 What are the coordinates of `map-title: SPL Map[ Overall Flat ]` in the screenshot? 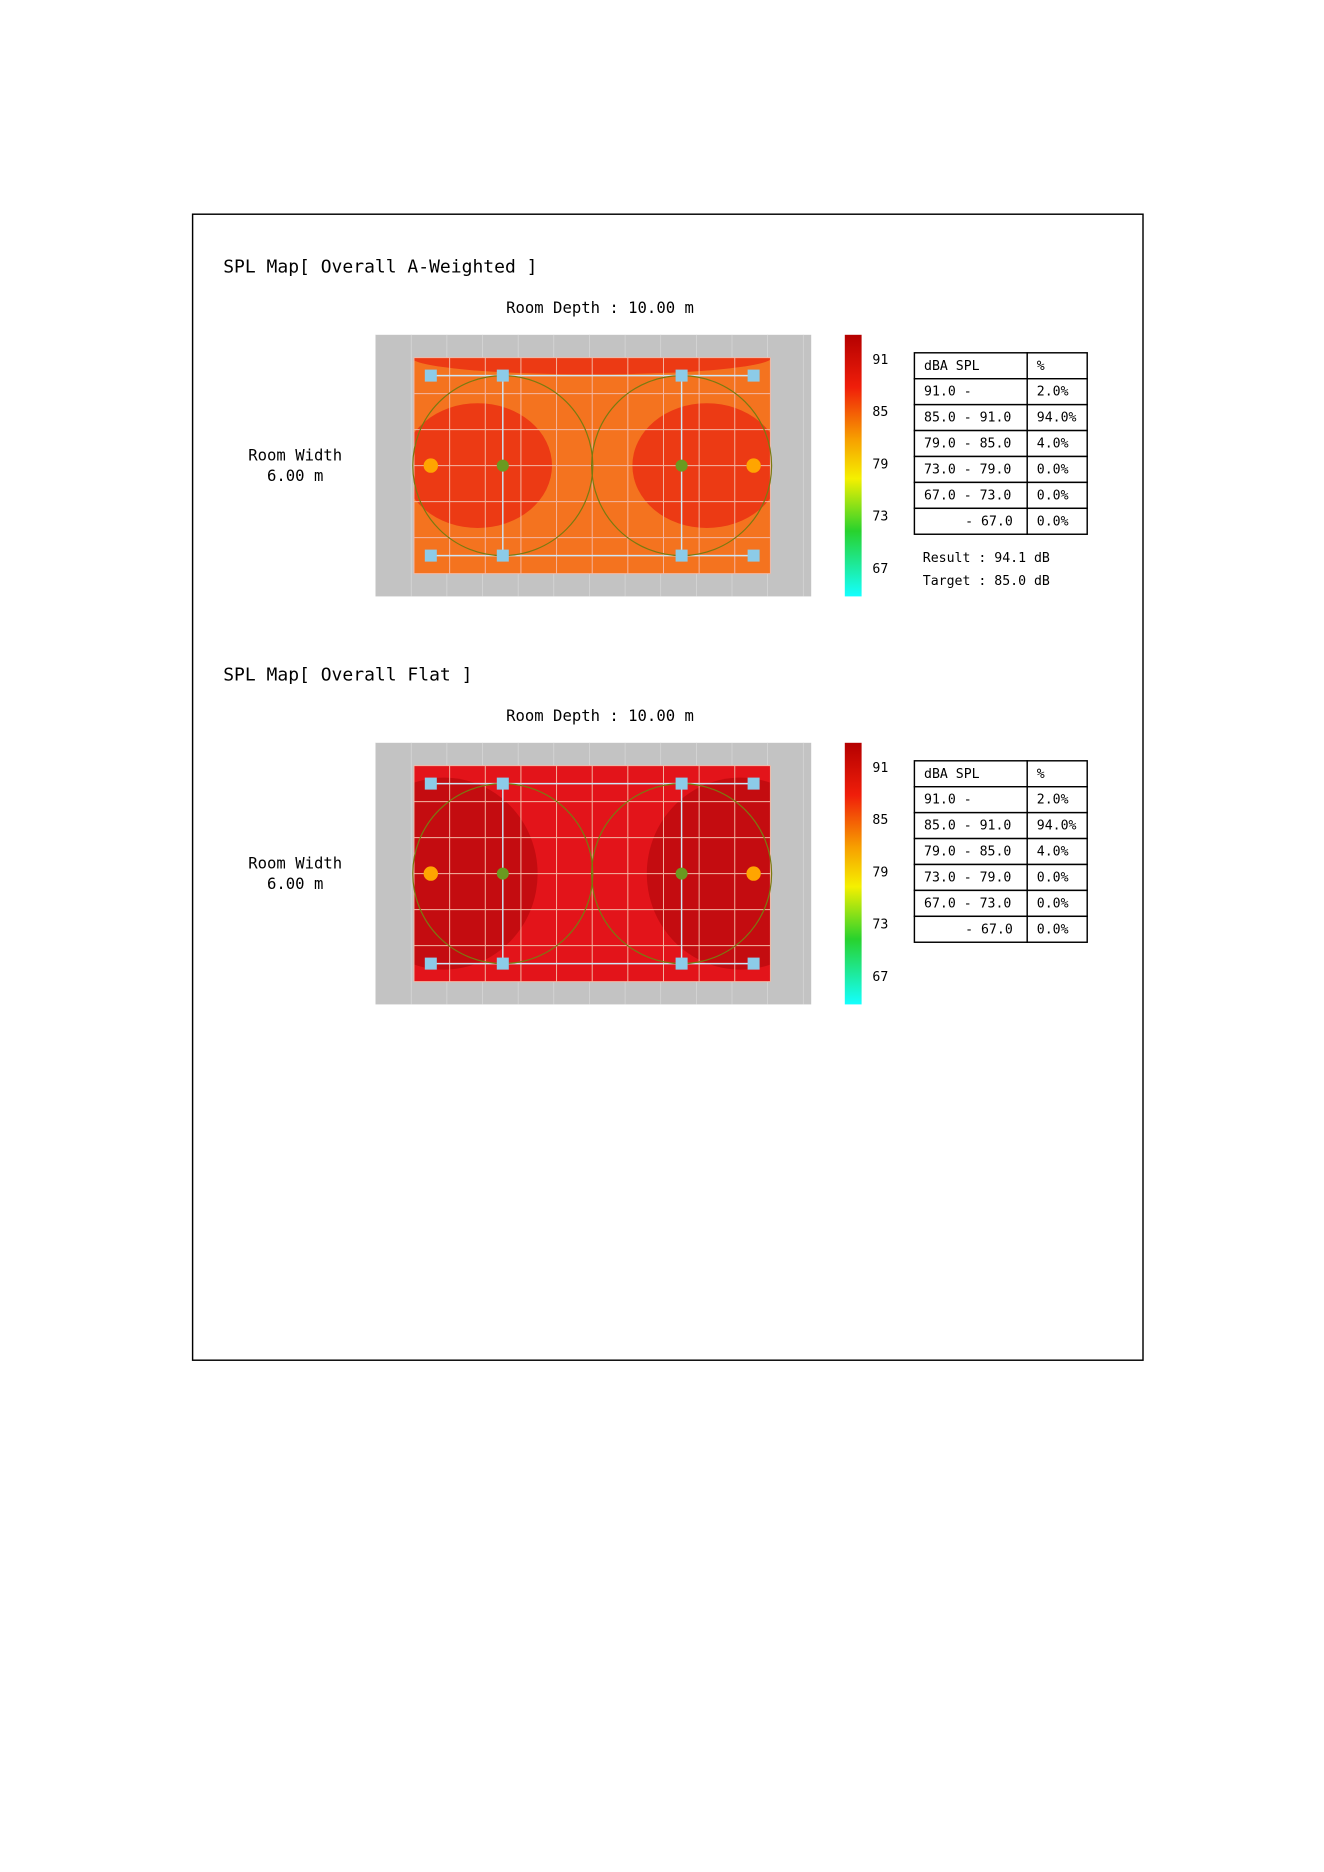 It's located at (347, 675).